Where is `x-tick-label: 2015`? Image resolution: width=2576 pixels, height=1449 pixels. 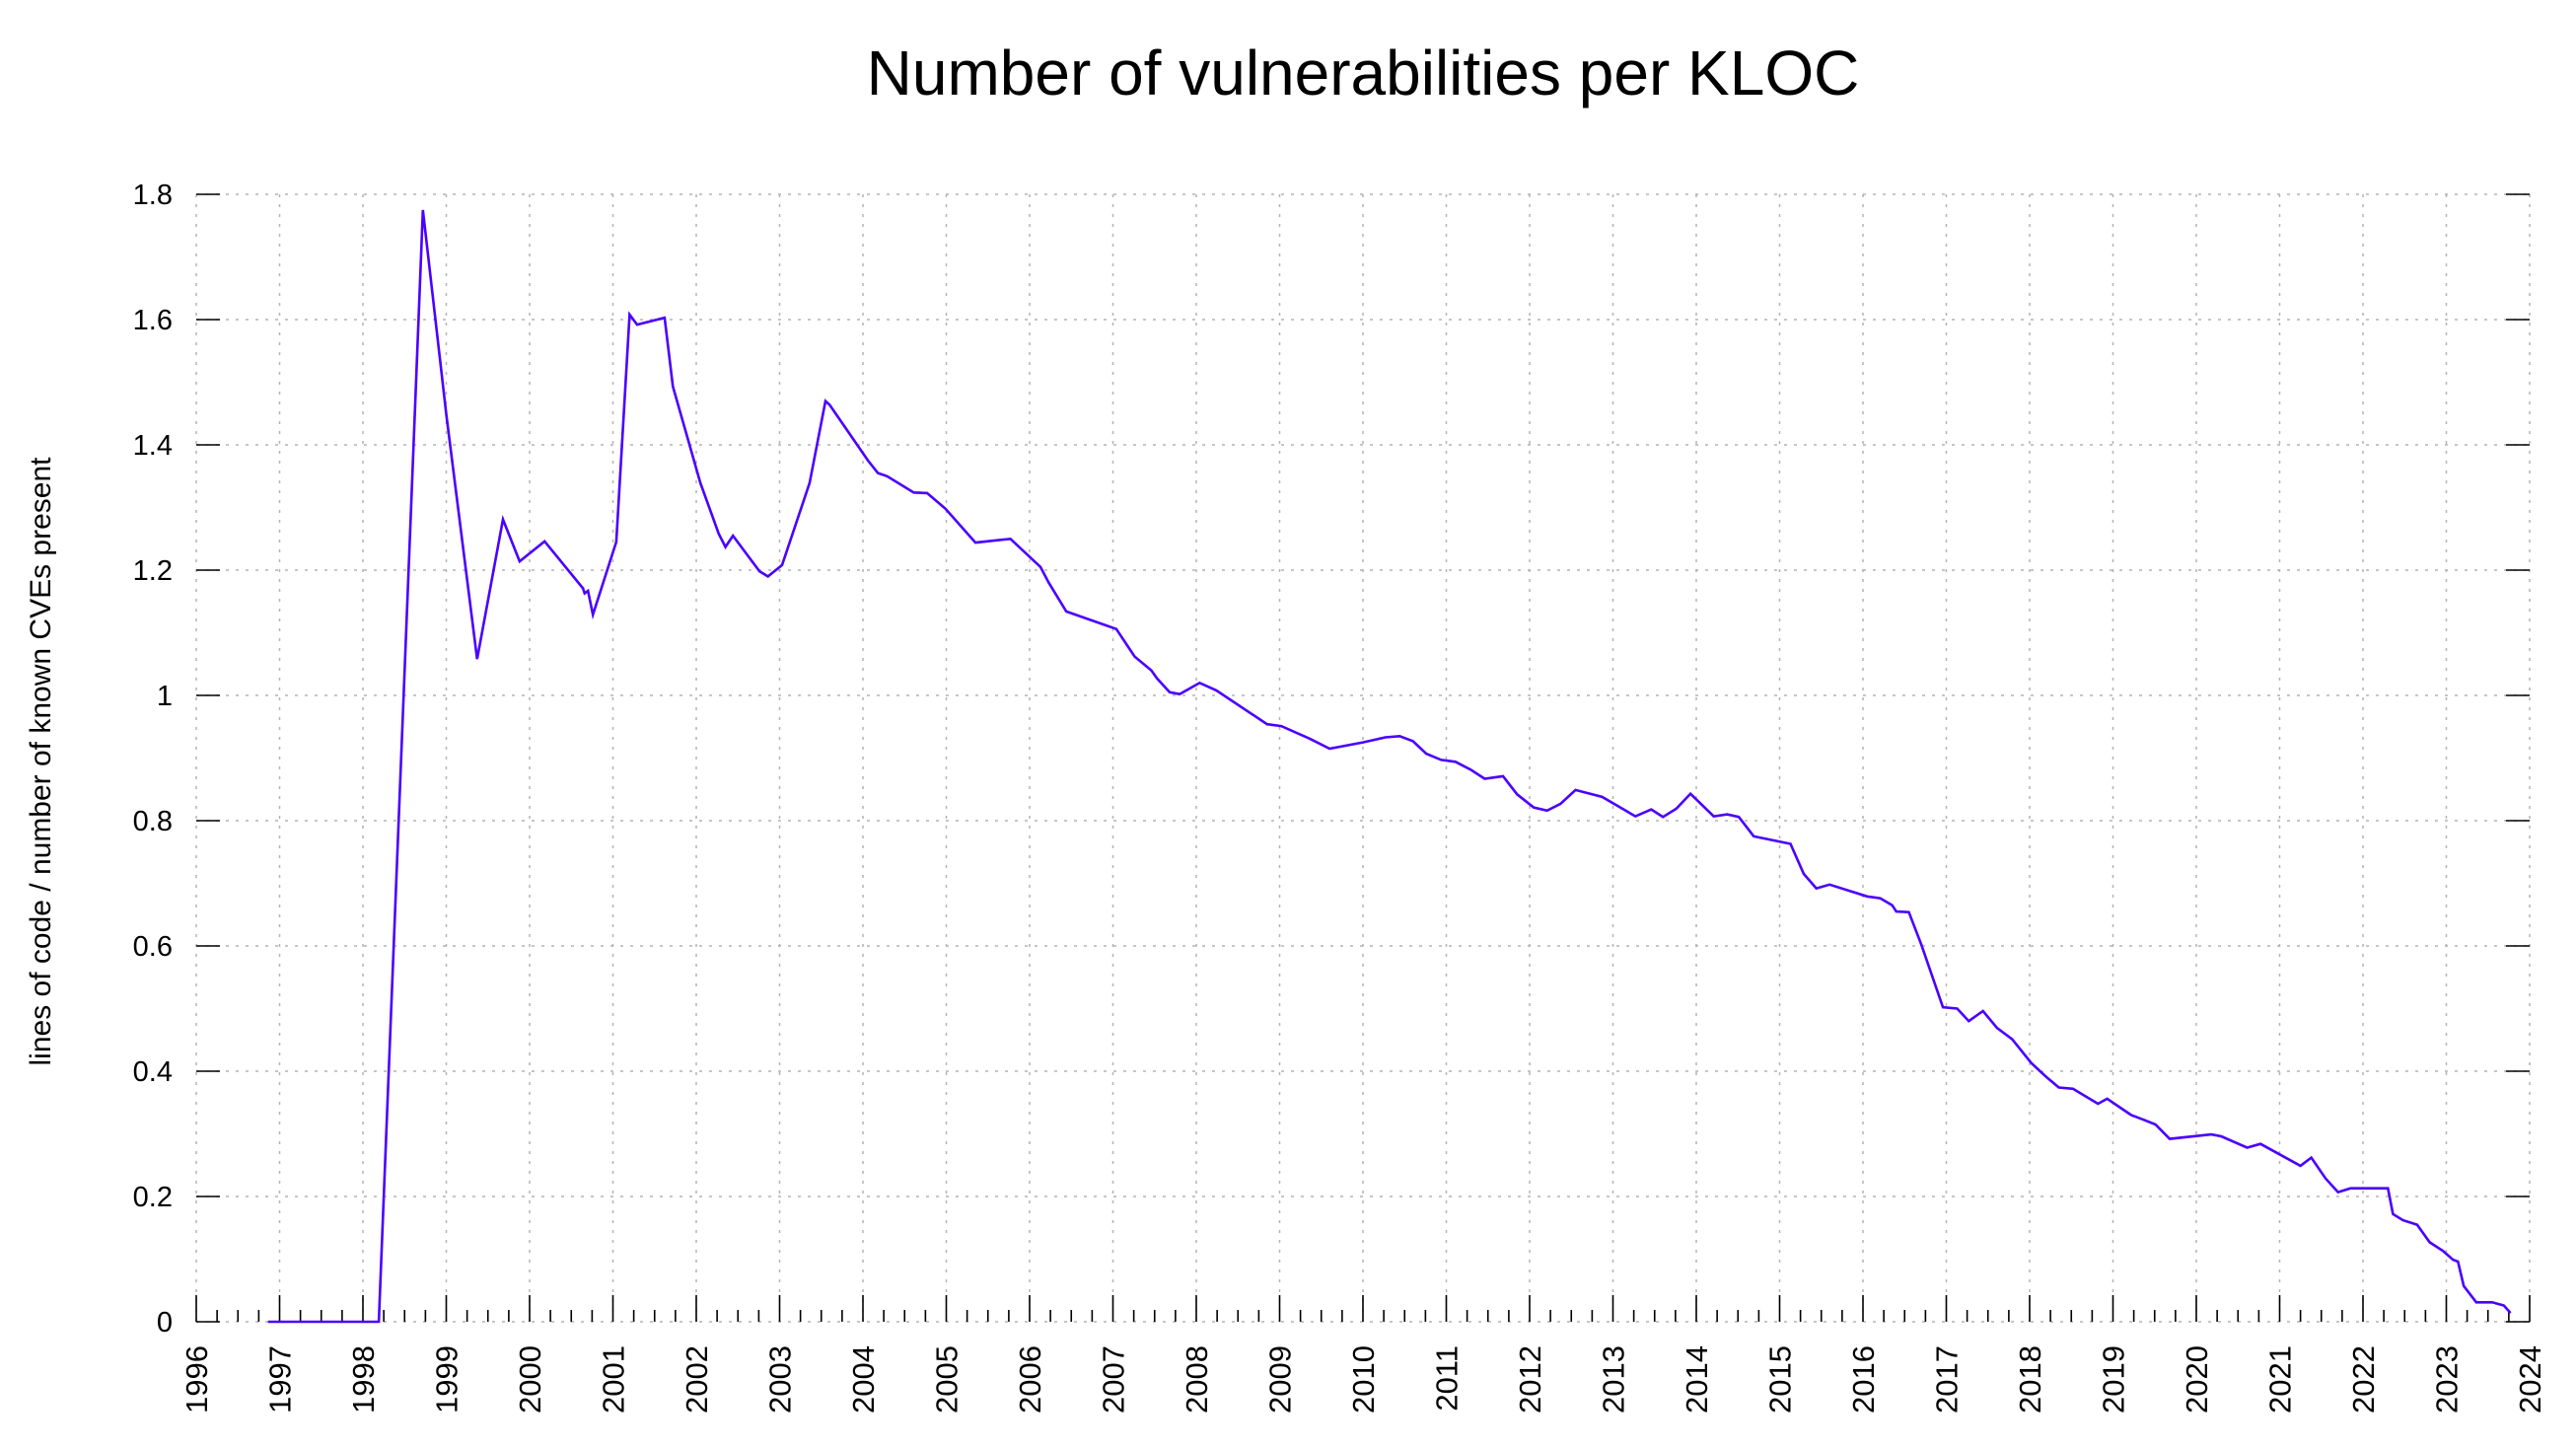 x-tick-label: 2015 is located at coordinates (1780, 1379).